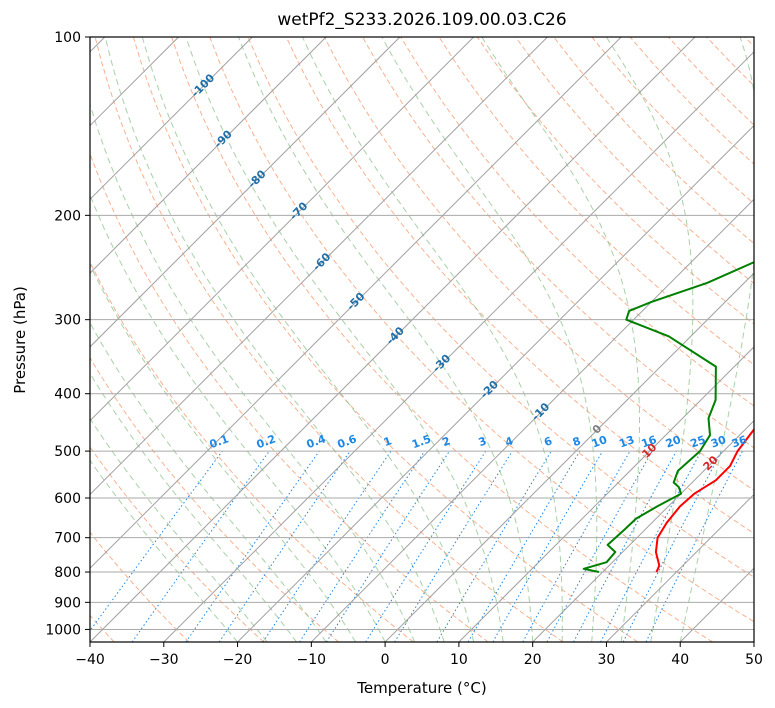 This screenshot has height=708, width=775. I want to click on mixing-ratio-label: 13, so click(626, 441).